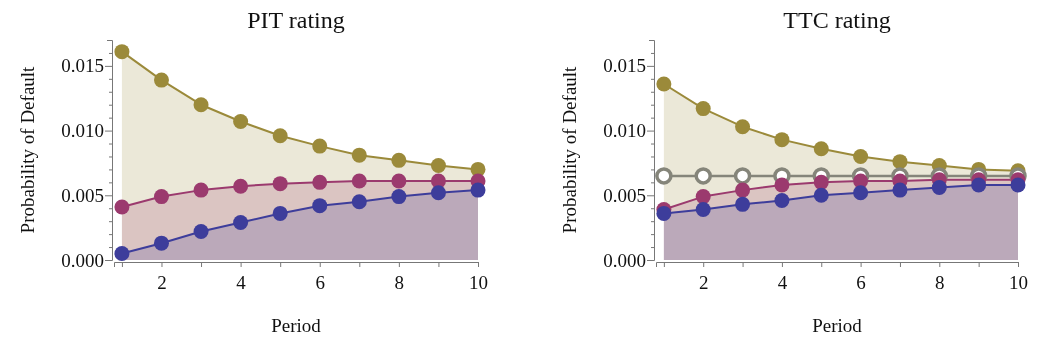 This screenshot has height=339, width=1038. I want to click on chart-title: TTC rating, so click(837, 20).